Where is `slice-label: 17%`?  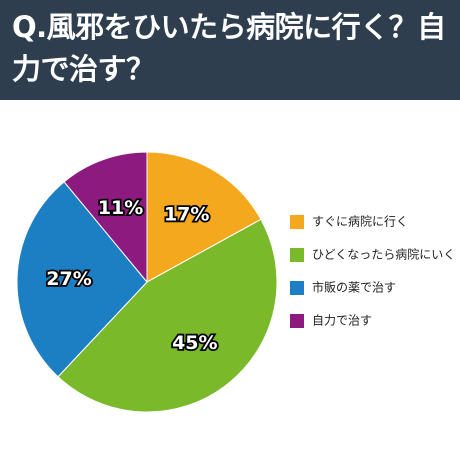
slice-label: 17% is located at coordinates (186, 214).